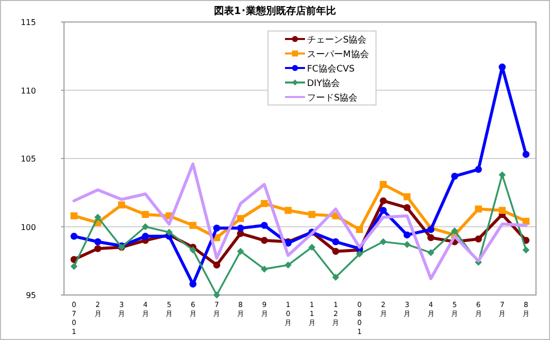 This screenshot has width=550, height=340. What do you see at coordinates (28, 22) in the screenshot?
I see `y-tick-label: 115` at bounding box center [28, 22].